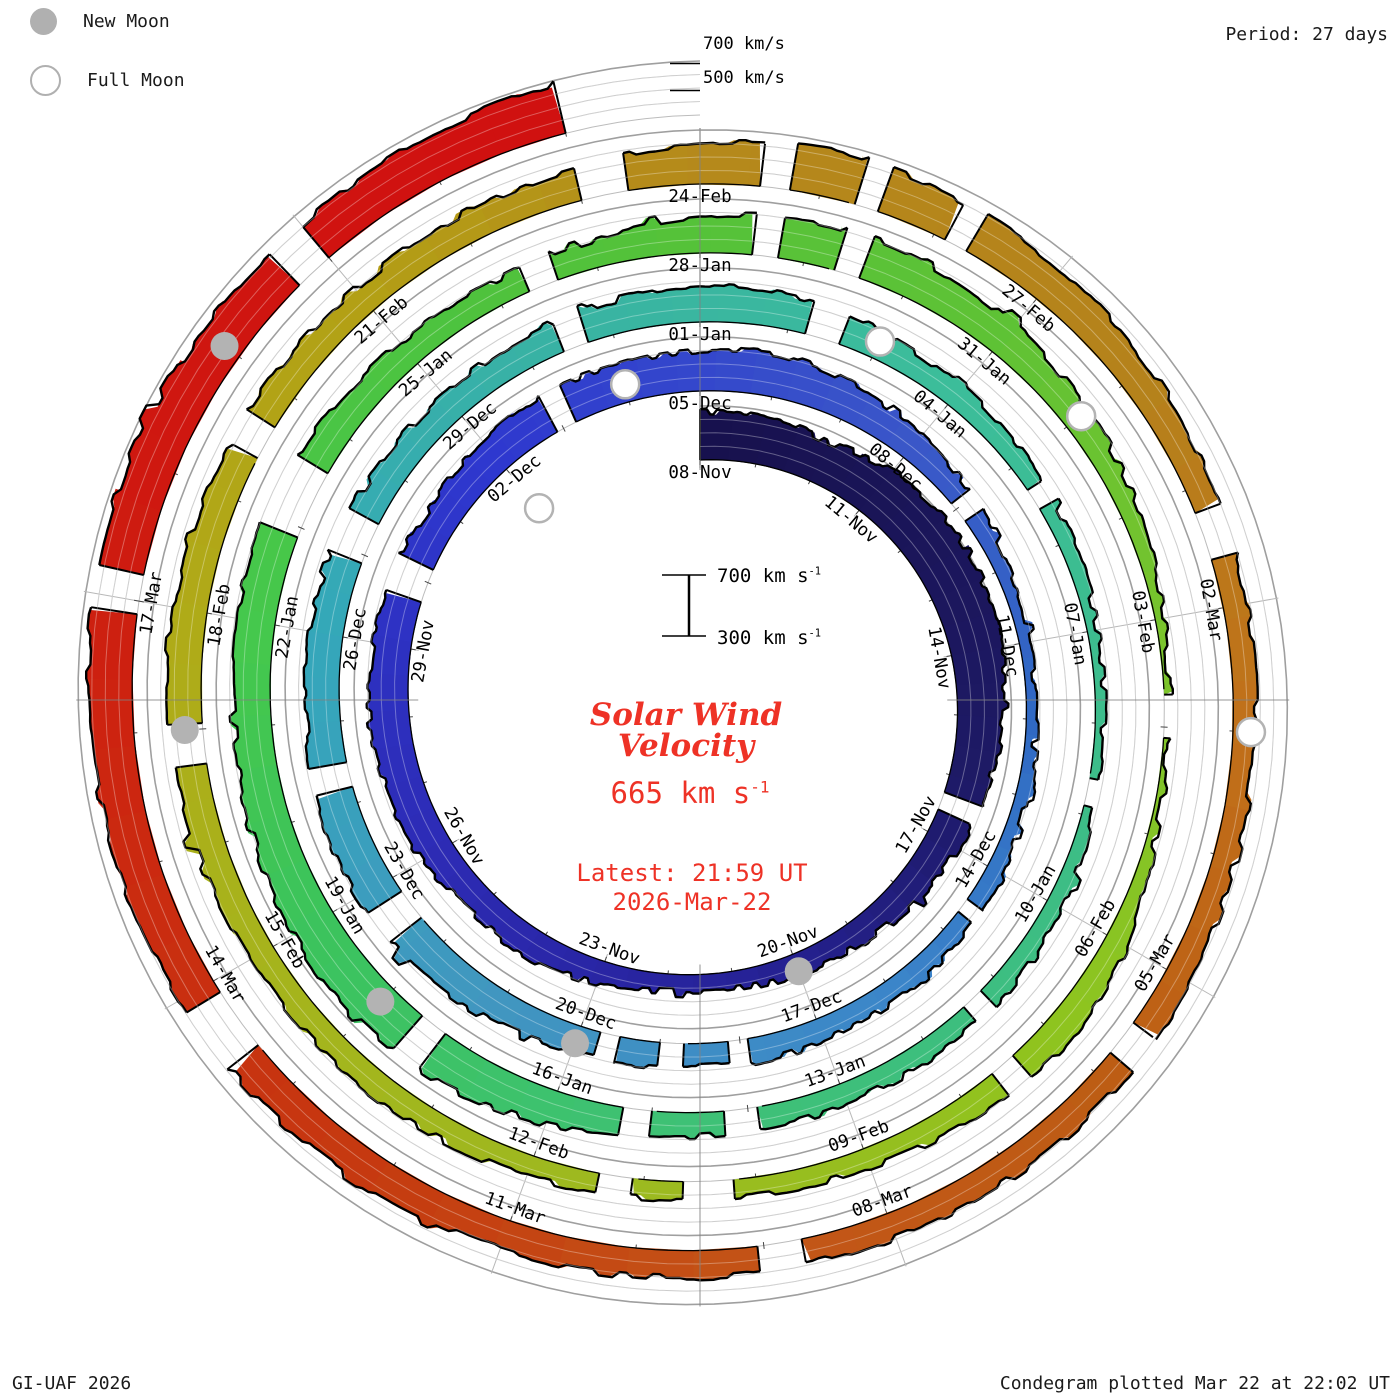 The height and width of the screenshot is (1400, 1400). I want to click on credit-label: GI-UAF 2026, so click(72, 1383).